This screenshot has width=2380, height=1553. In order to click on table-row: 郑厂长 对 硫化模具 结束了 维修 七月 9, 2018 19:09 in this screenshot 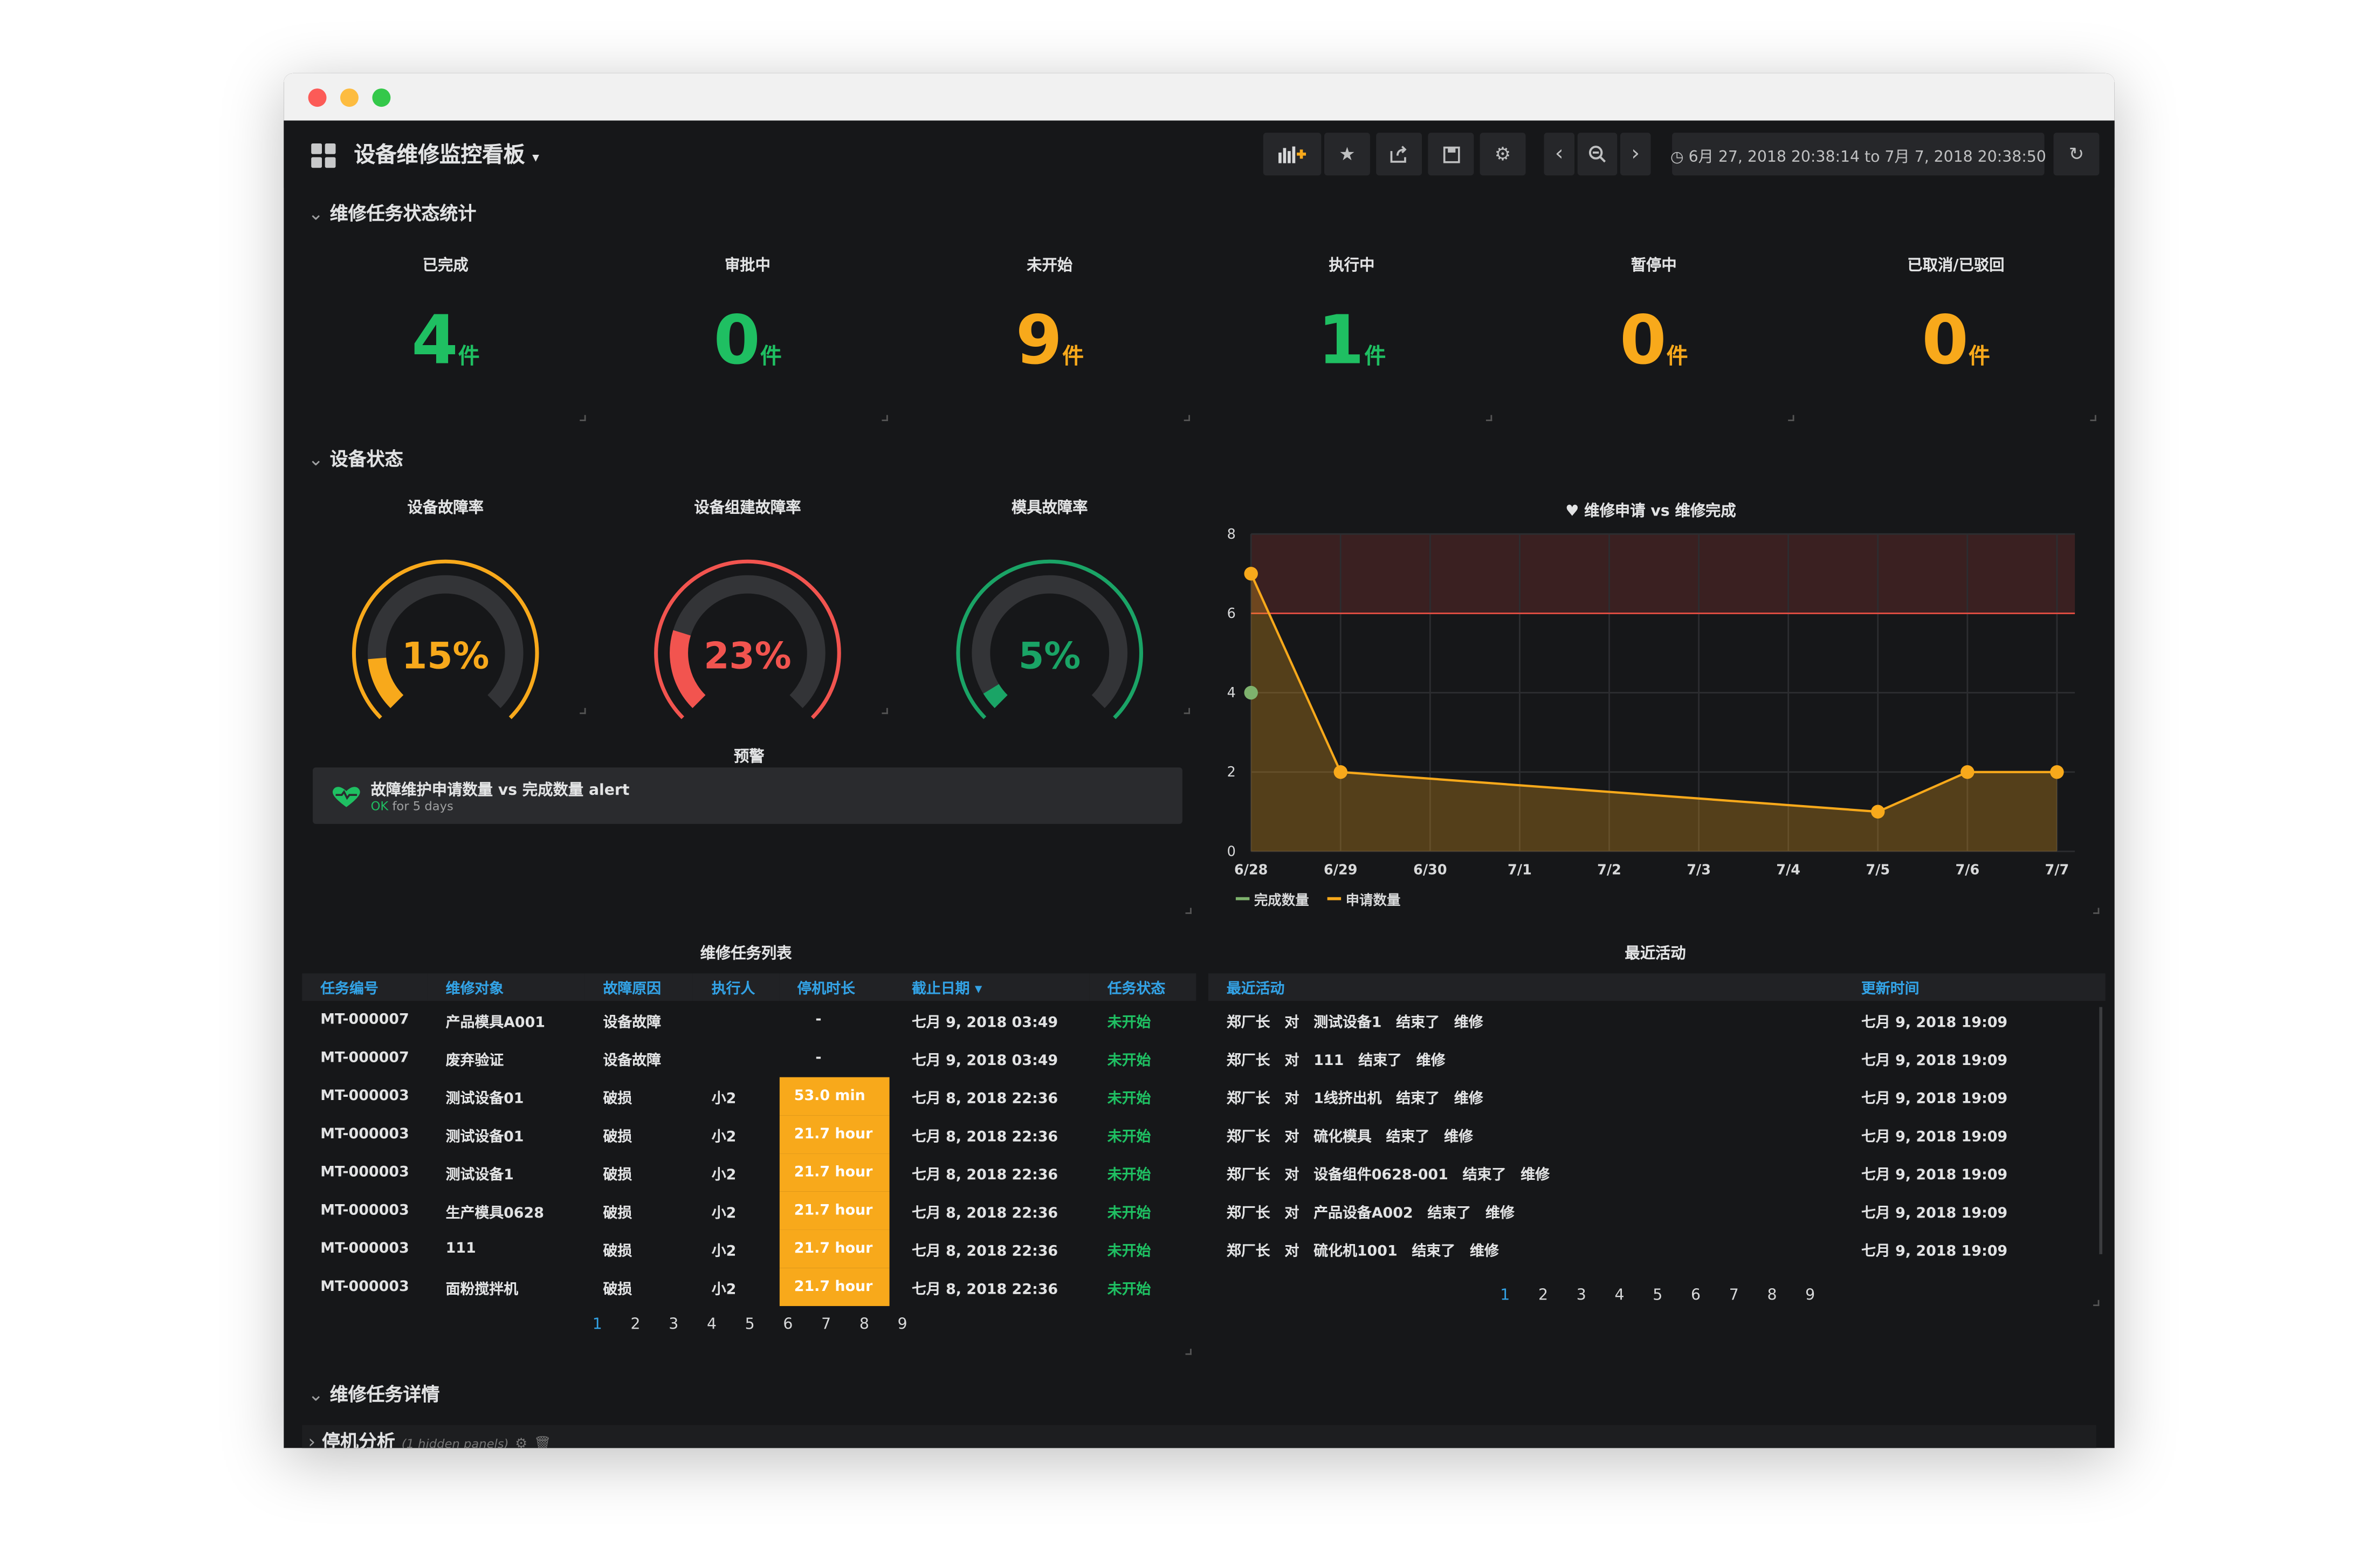, I will do `click(1657, 1134)`.